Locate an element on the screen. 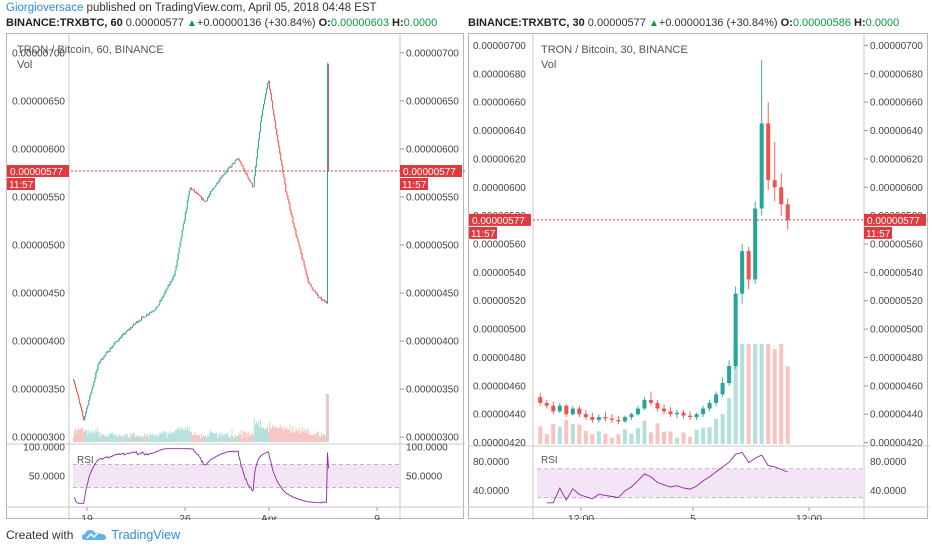 The image size is (932, 550). y-tick-label: 0.00000500 is located at coordinates (432, 246).